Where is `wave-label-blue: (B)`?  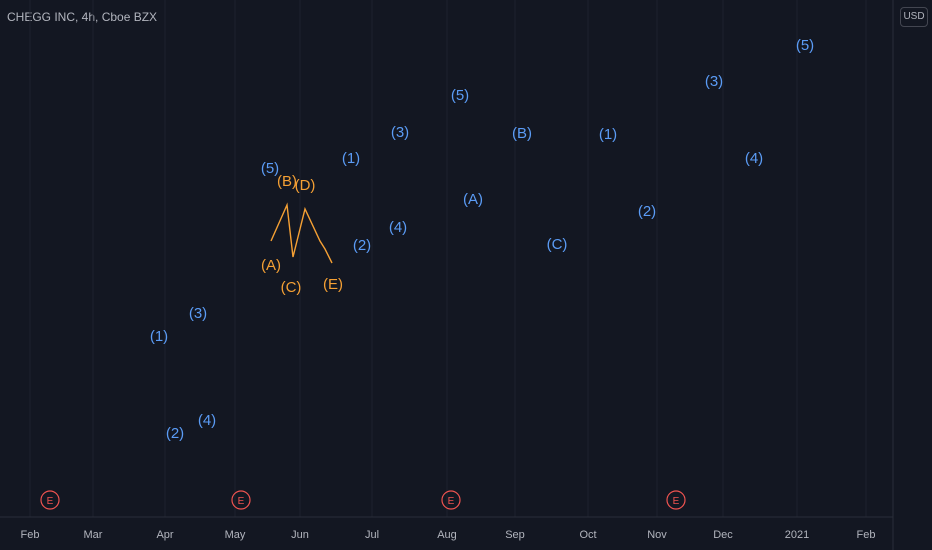 wave-label-blue: (B) is located at coordinates (522, 133).